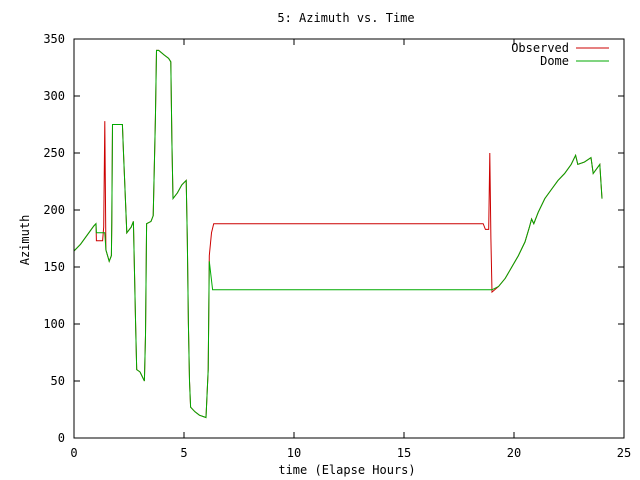 This screenshot has width=640, height=480. Describe the element at coordinates (294, 453) in the screenshot. I see `x-tick-label: 10` at that location.